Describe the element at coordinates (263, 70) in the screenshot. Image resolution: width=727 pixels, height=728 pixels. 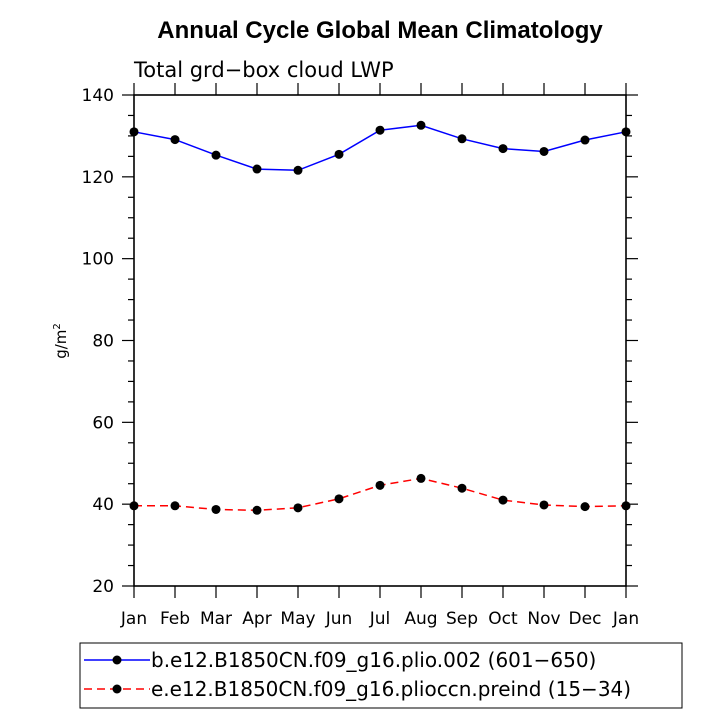
I see `chart-subtitle: Total grd−box cloud LWP` at that location.